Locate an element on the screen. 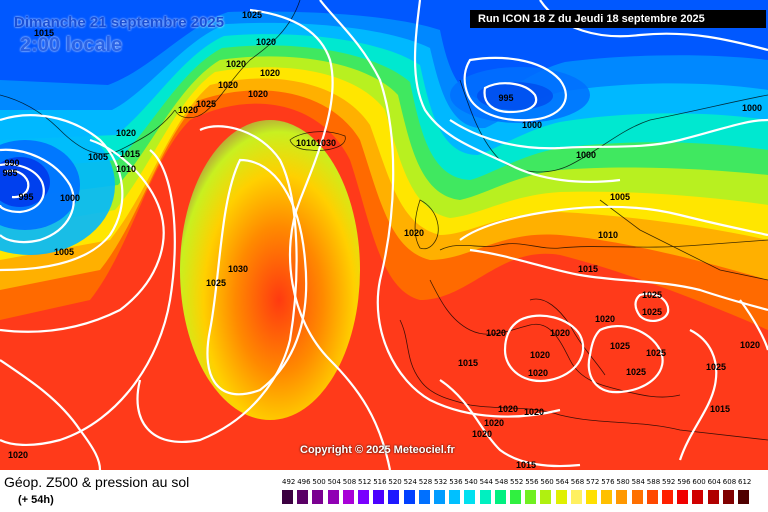  scale-label: 528 is located at coordinates (425, 482).